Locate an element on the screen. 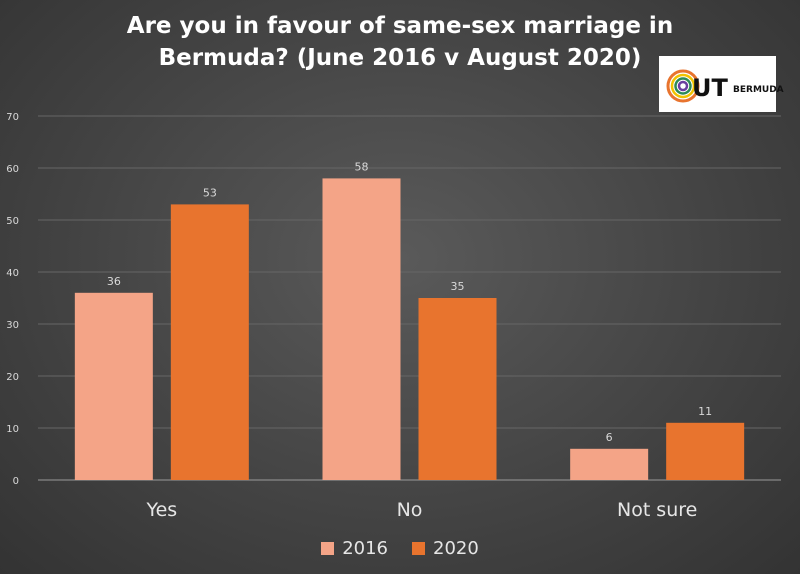 The height and width of the screenshot is (574, 800). data-label: 35 is located at coordinates (458, 286).